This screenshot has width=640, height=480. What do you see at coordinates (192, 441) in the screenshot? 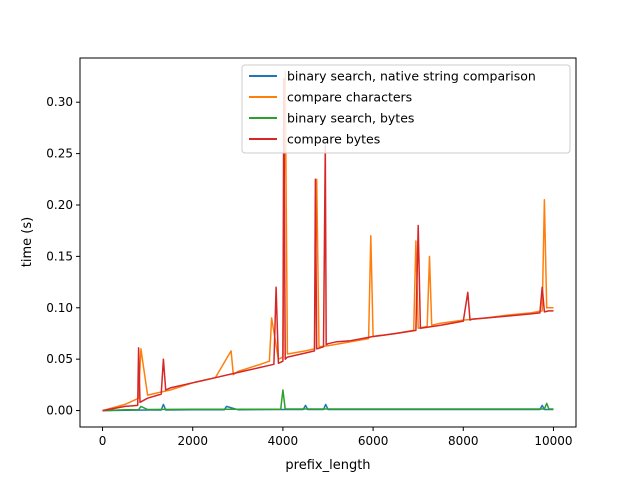
I see `x-tick-label: 2000` at bounding box center [192, 441].